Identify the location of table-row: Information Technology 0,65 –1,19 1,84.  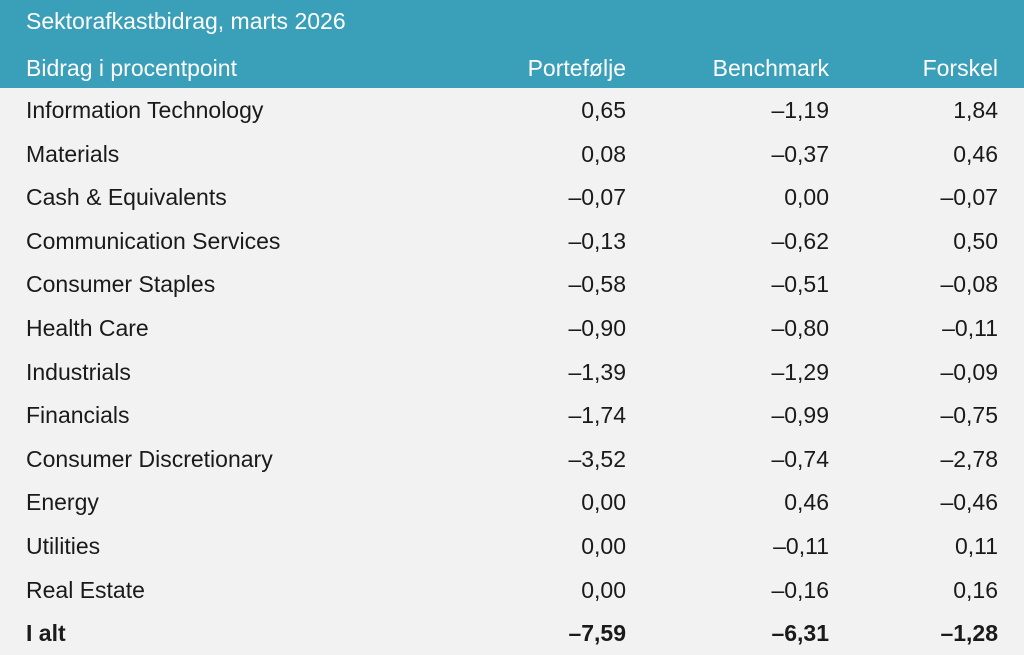
(512, 110).